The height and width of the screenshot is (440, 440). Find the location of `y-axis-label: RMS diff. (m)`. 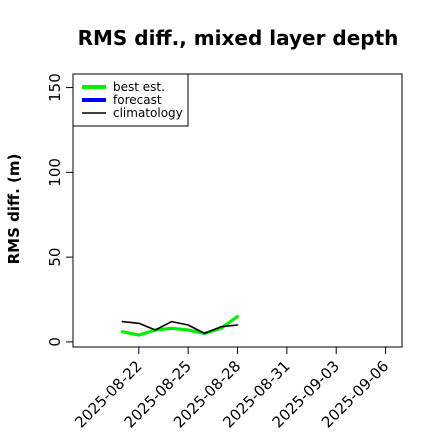

y-axis-label: RMS diff. (m) is located at coordinates (14, 209).